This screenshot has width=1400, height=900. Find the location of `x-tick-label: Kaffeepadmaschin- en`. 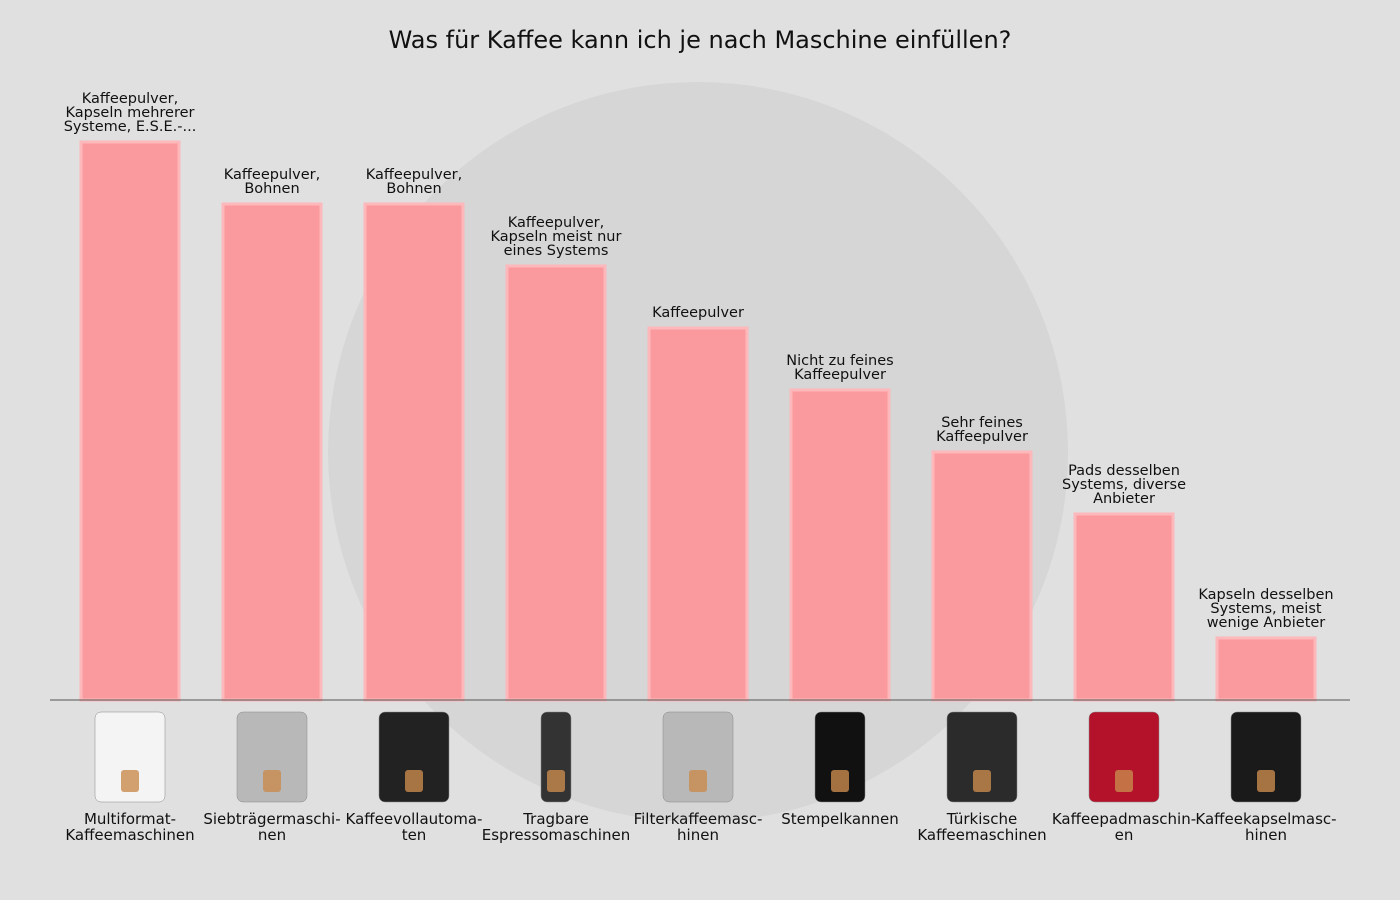

x-tick-label: Kaffeepadmaschin- en is located at coordinates (1124, 827).